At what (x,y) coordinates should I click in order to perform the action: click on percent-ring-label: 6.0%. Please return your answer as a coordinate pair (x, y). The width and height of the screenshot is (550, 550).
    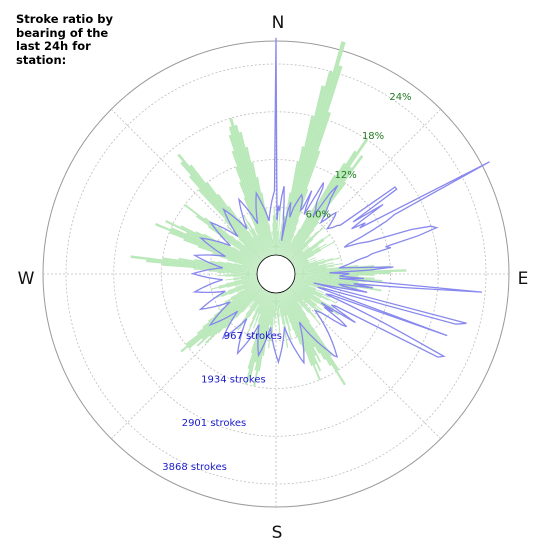
    Looking at the image, I should click on (318, 214).